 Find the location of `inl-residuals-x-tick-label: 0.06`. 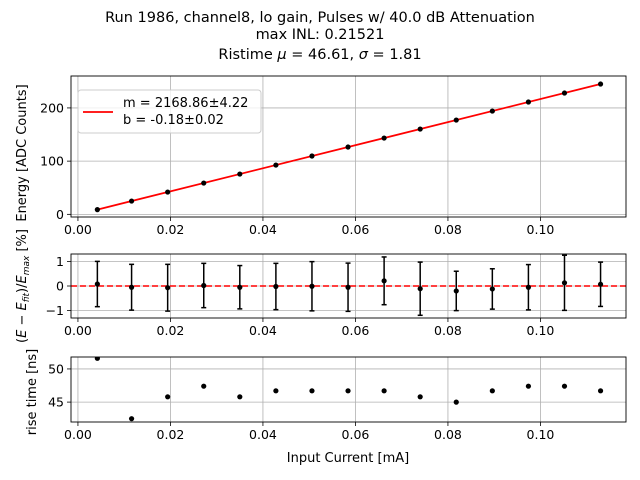

inl-residuals-x-tick-label: 0.06 is located at coordinates (356, 330).